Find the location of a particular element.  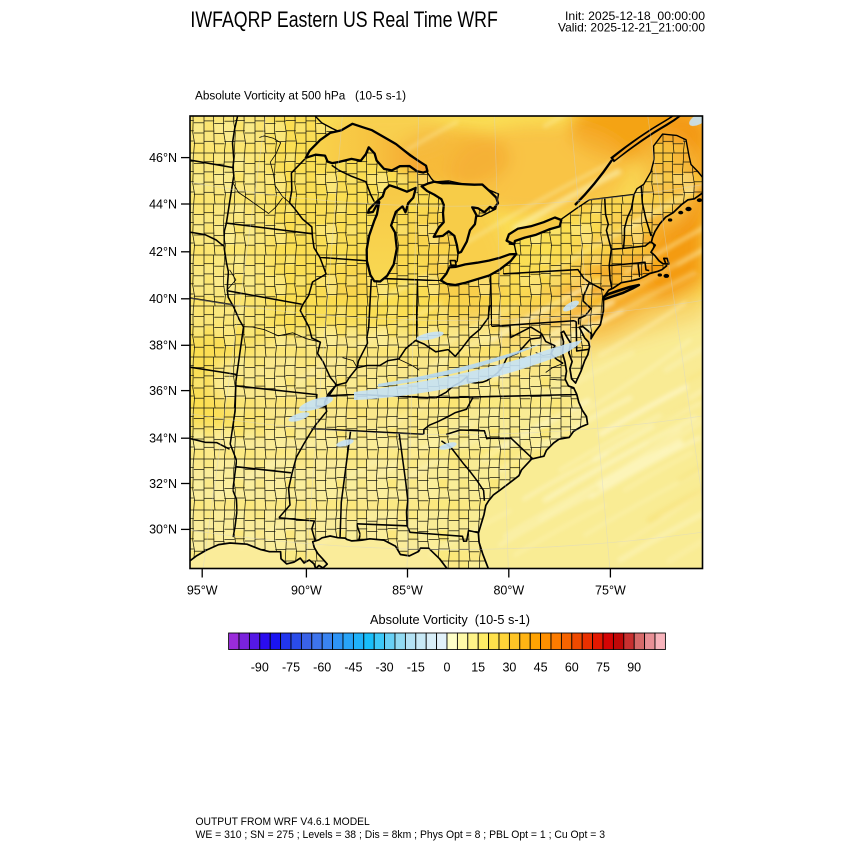

svg-text: 95°W is located at coordinates (202, 591).